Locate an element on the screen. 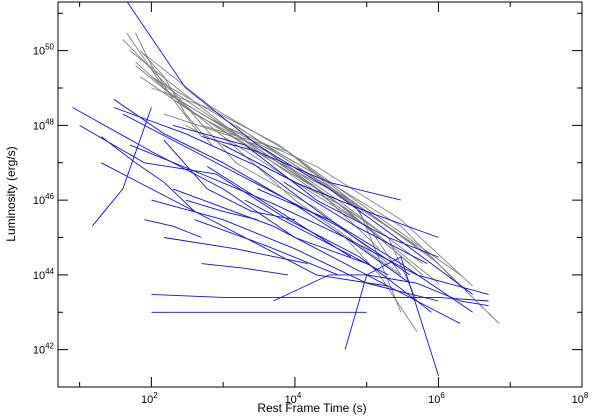 The width and height of the screenshot is (600, 417). x-tick-label: 10² is located at coordinates (149, 398).